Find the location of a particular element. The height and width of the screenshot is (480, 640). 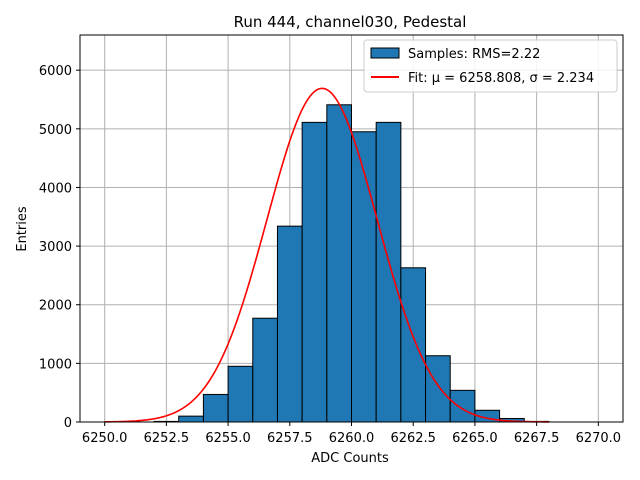

chart-title: Run 444, channel030, Pedestal is located at coordinates (350, 22).